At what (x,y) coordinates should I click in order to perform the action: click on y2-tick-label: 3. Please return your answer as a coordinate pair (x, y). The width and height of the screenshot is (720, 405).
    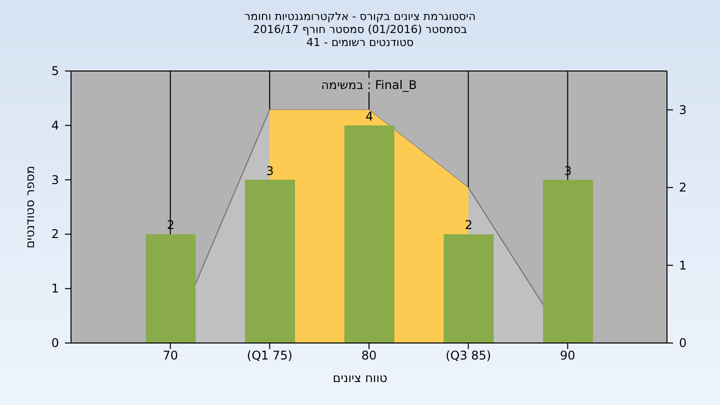
    Looking at the image, I should click on (683, 109).